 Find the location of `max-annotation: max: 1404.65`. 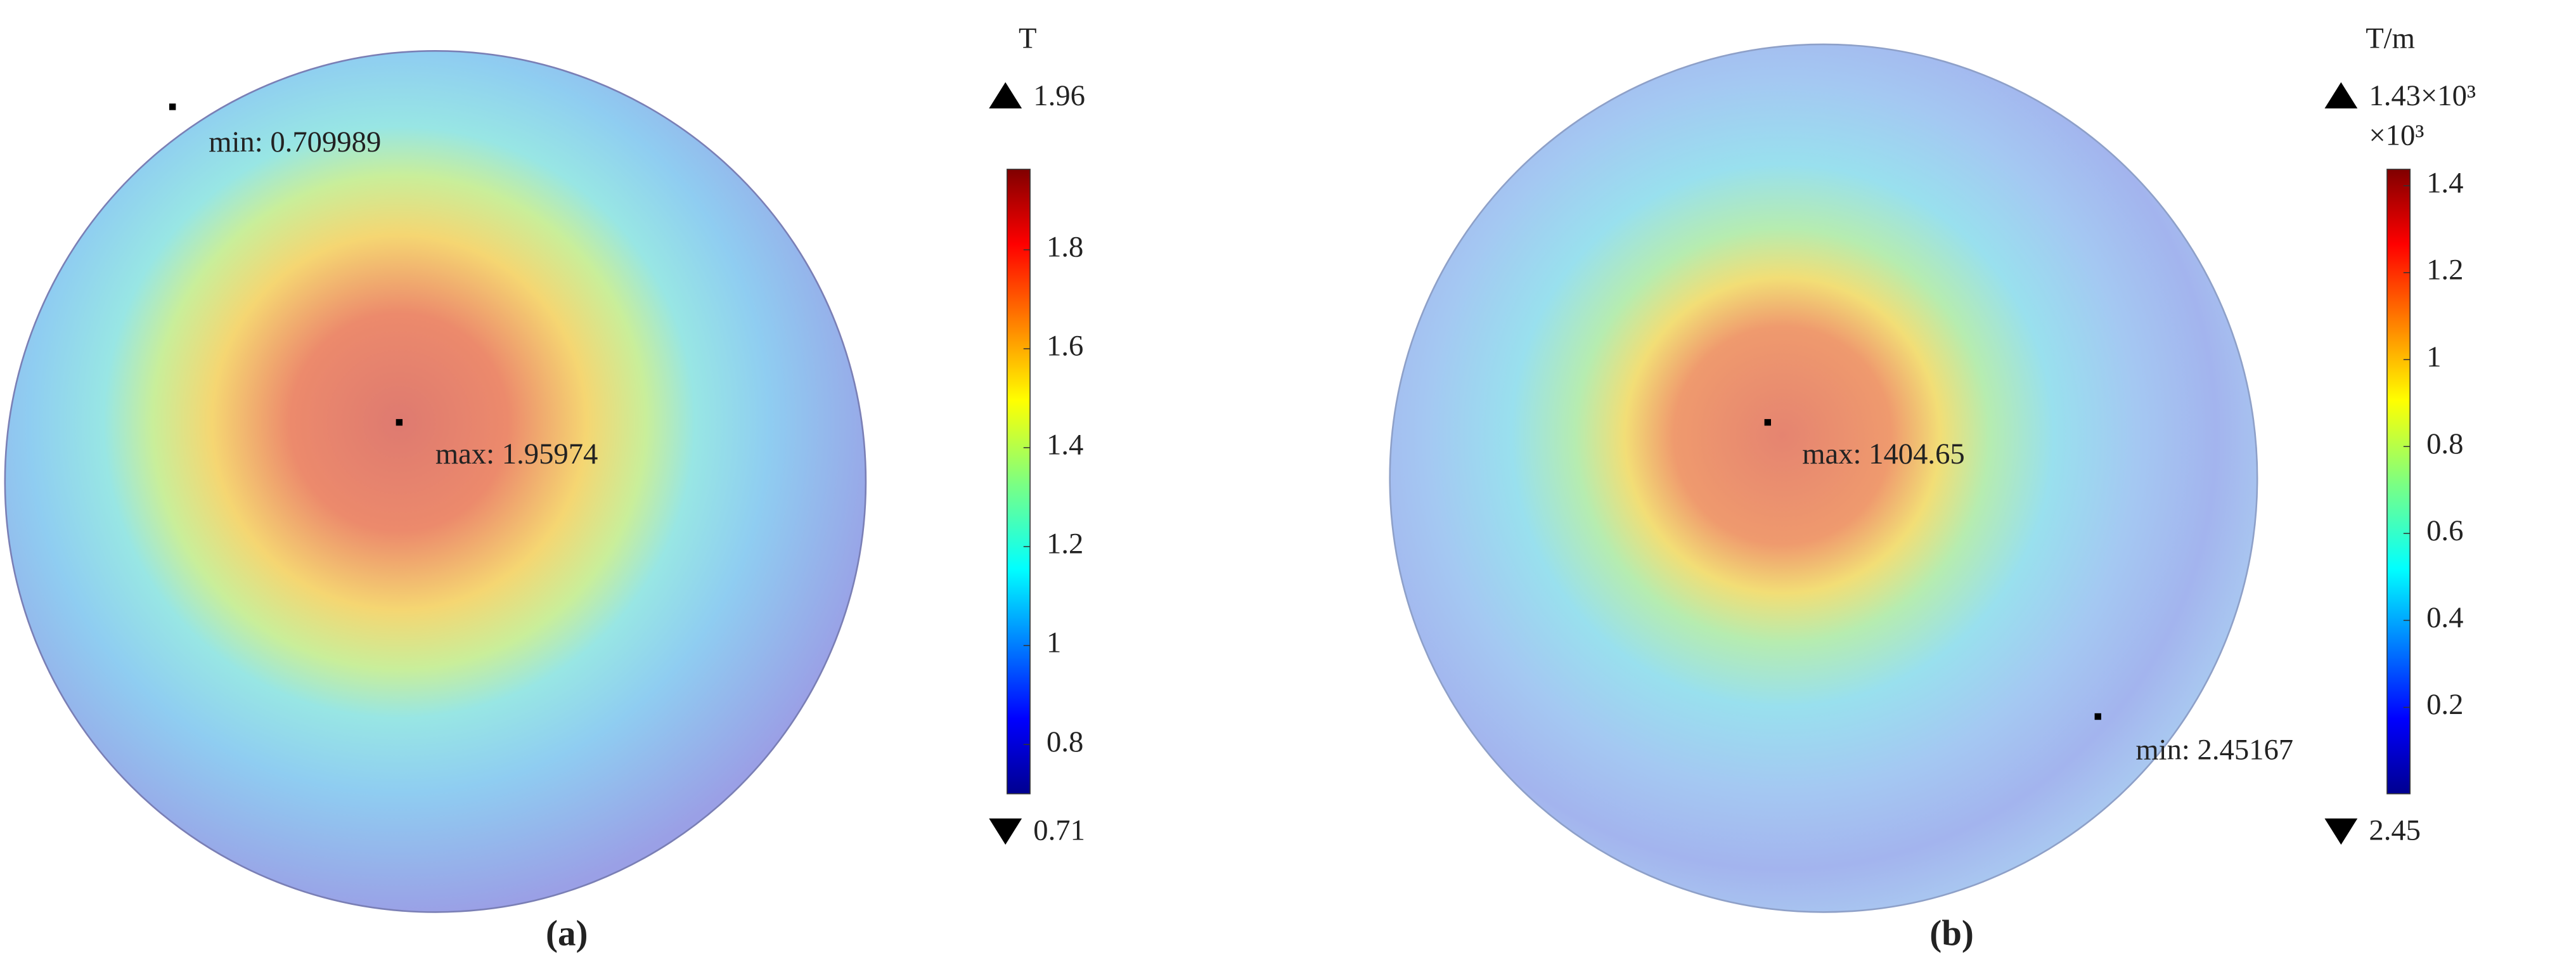

max-annotation: max: 1404.65 is located at coordinates (1883, 454).